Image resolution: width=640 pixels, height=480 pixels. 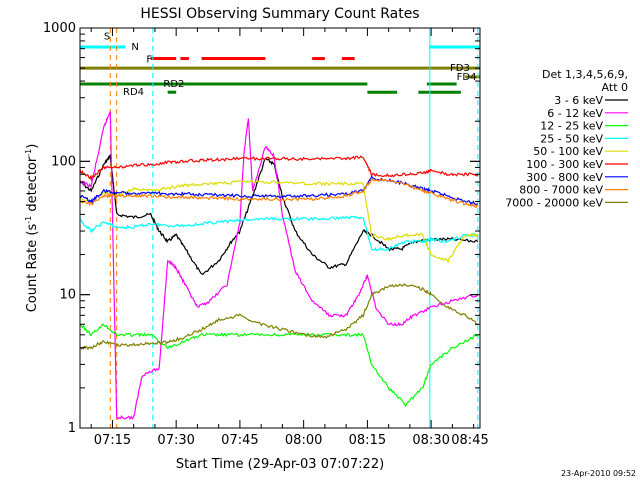 What do you see at coordinates (28, 220) in the screenshot?
I see `y-axis-label-sup1: -1` at bounding box center [28, 220].